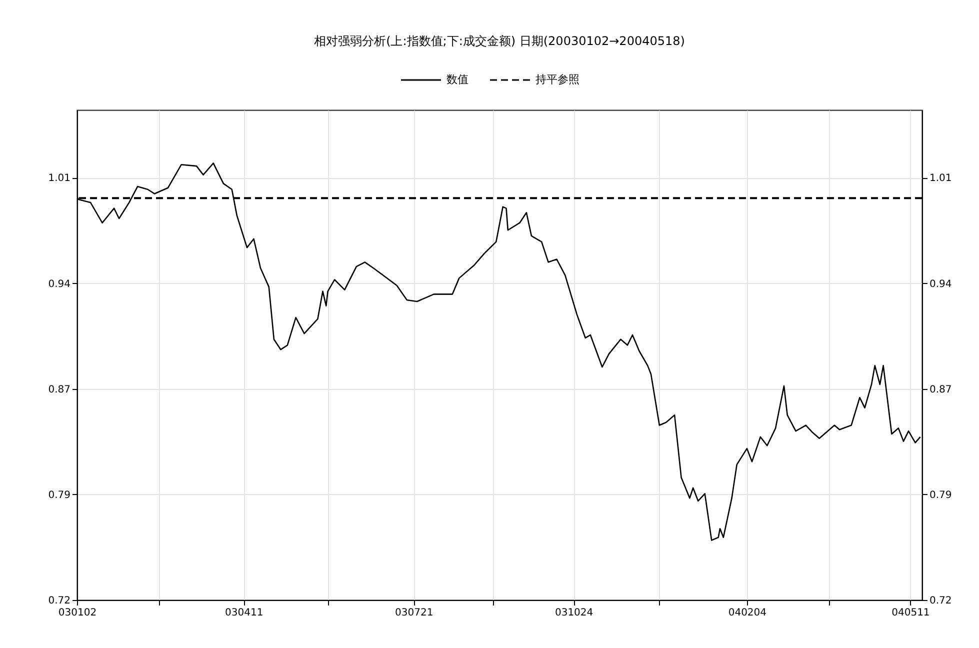 The image size is (979, 648). I want to click on y-tick-label: 0.87, so click(59, 390).